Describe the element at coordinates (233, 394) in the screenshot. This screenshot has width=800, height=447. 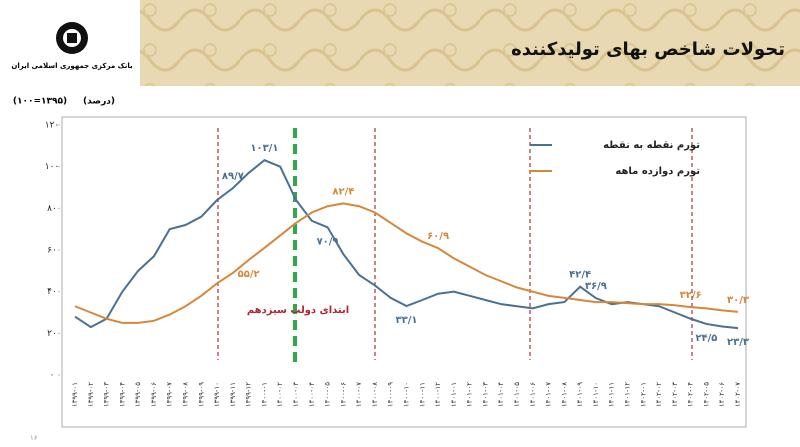
I see `x-tick-label: ۱۳۹۹-۱۱` at that location.